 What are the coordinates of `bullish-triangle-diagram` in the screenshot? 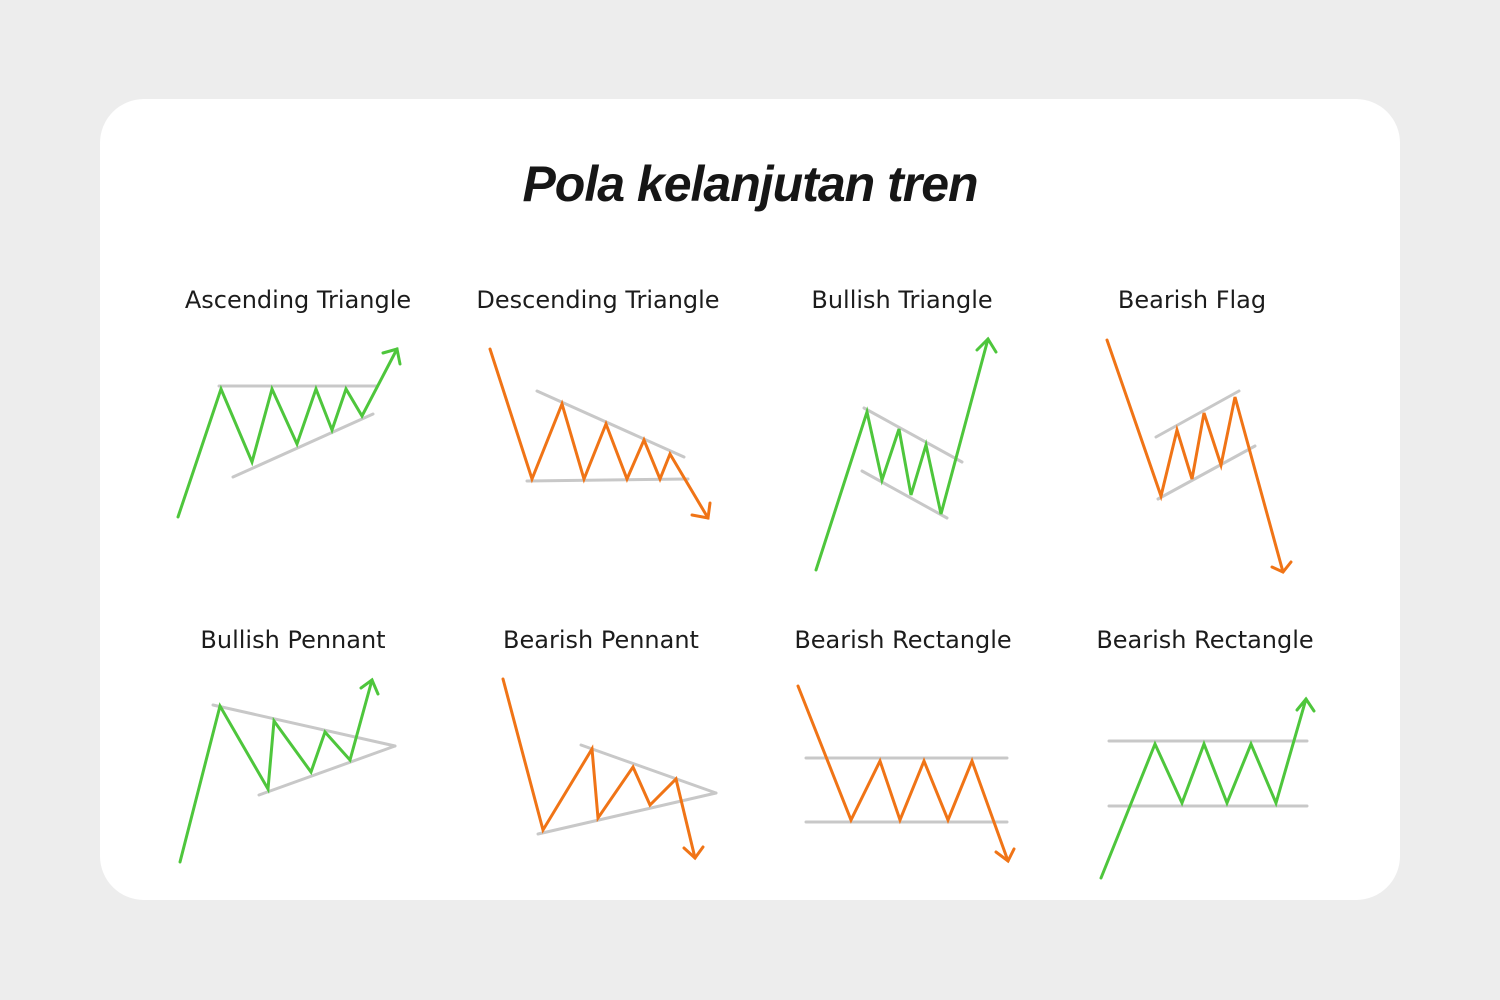 It's located at (906, 454).